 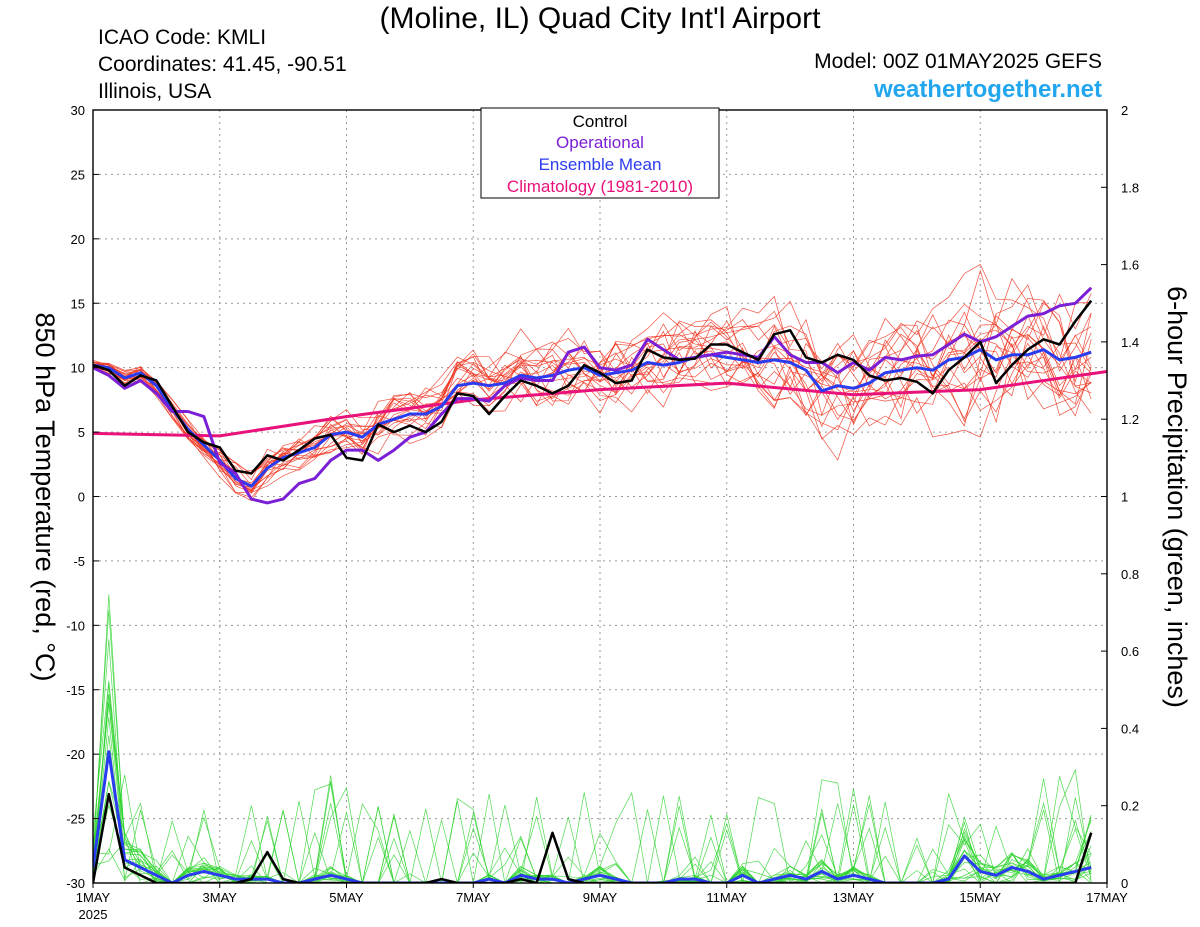 I want to click on tick-label-right: 1.8, so click(x=1130, y=187).